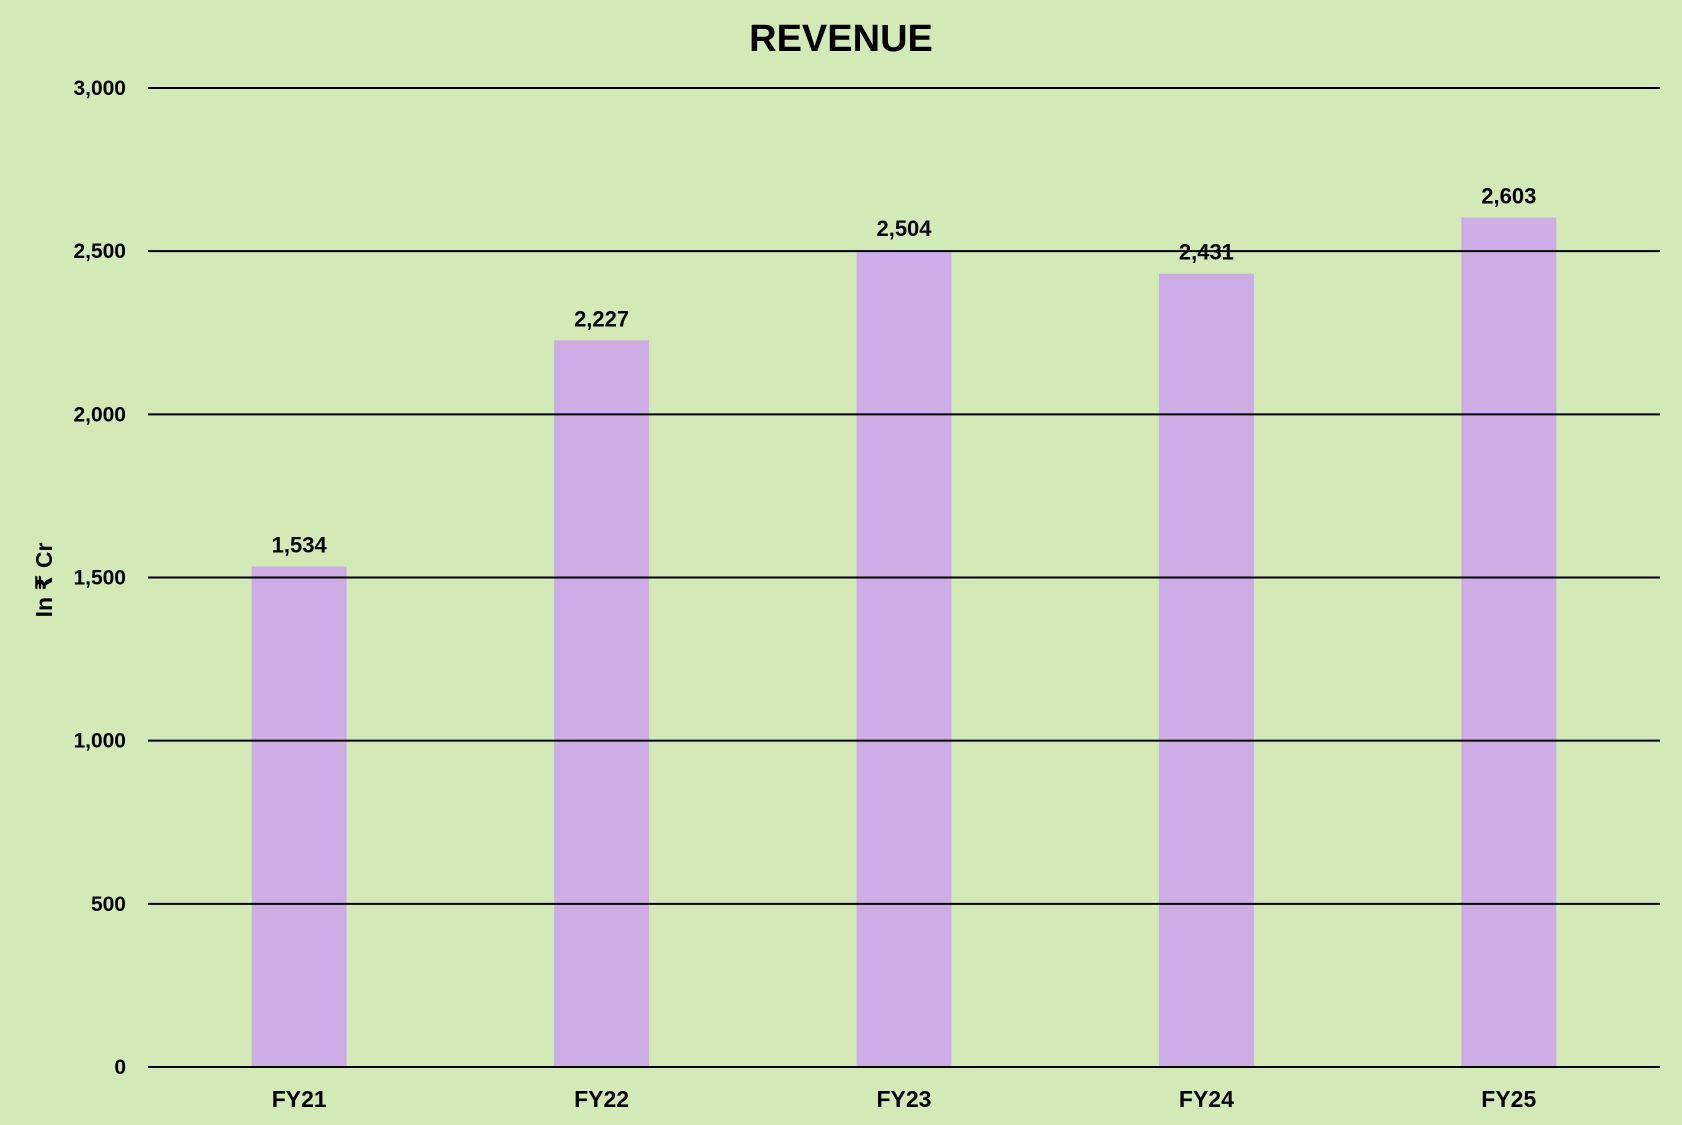 The height and width of the screenshot is (1125, 1682). I want to click on y-tick-label: 0, so click(120, 1067).